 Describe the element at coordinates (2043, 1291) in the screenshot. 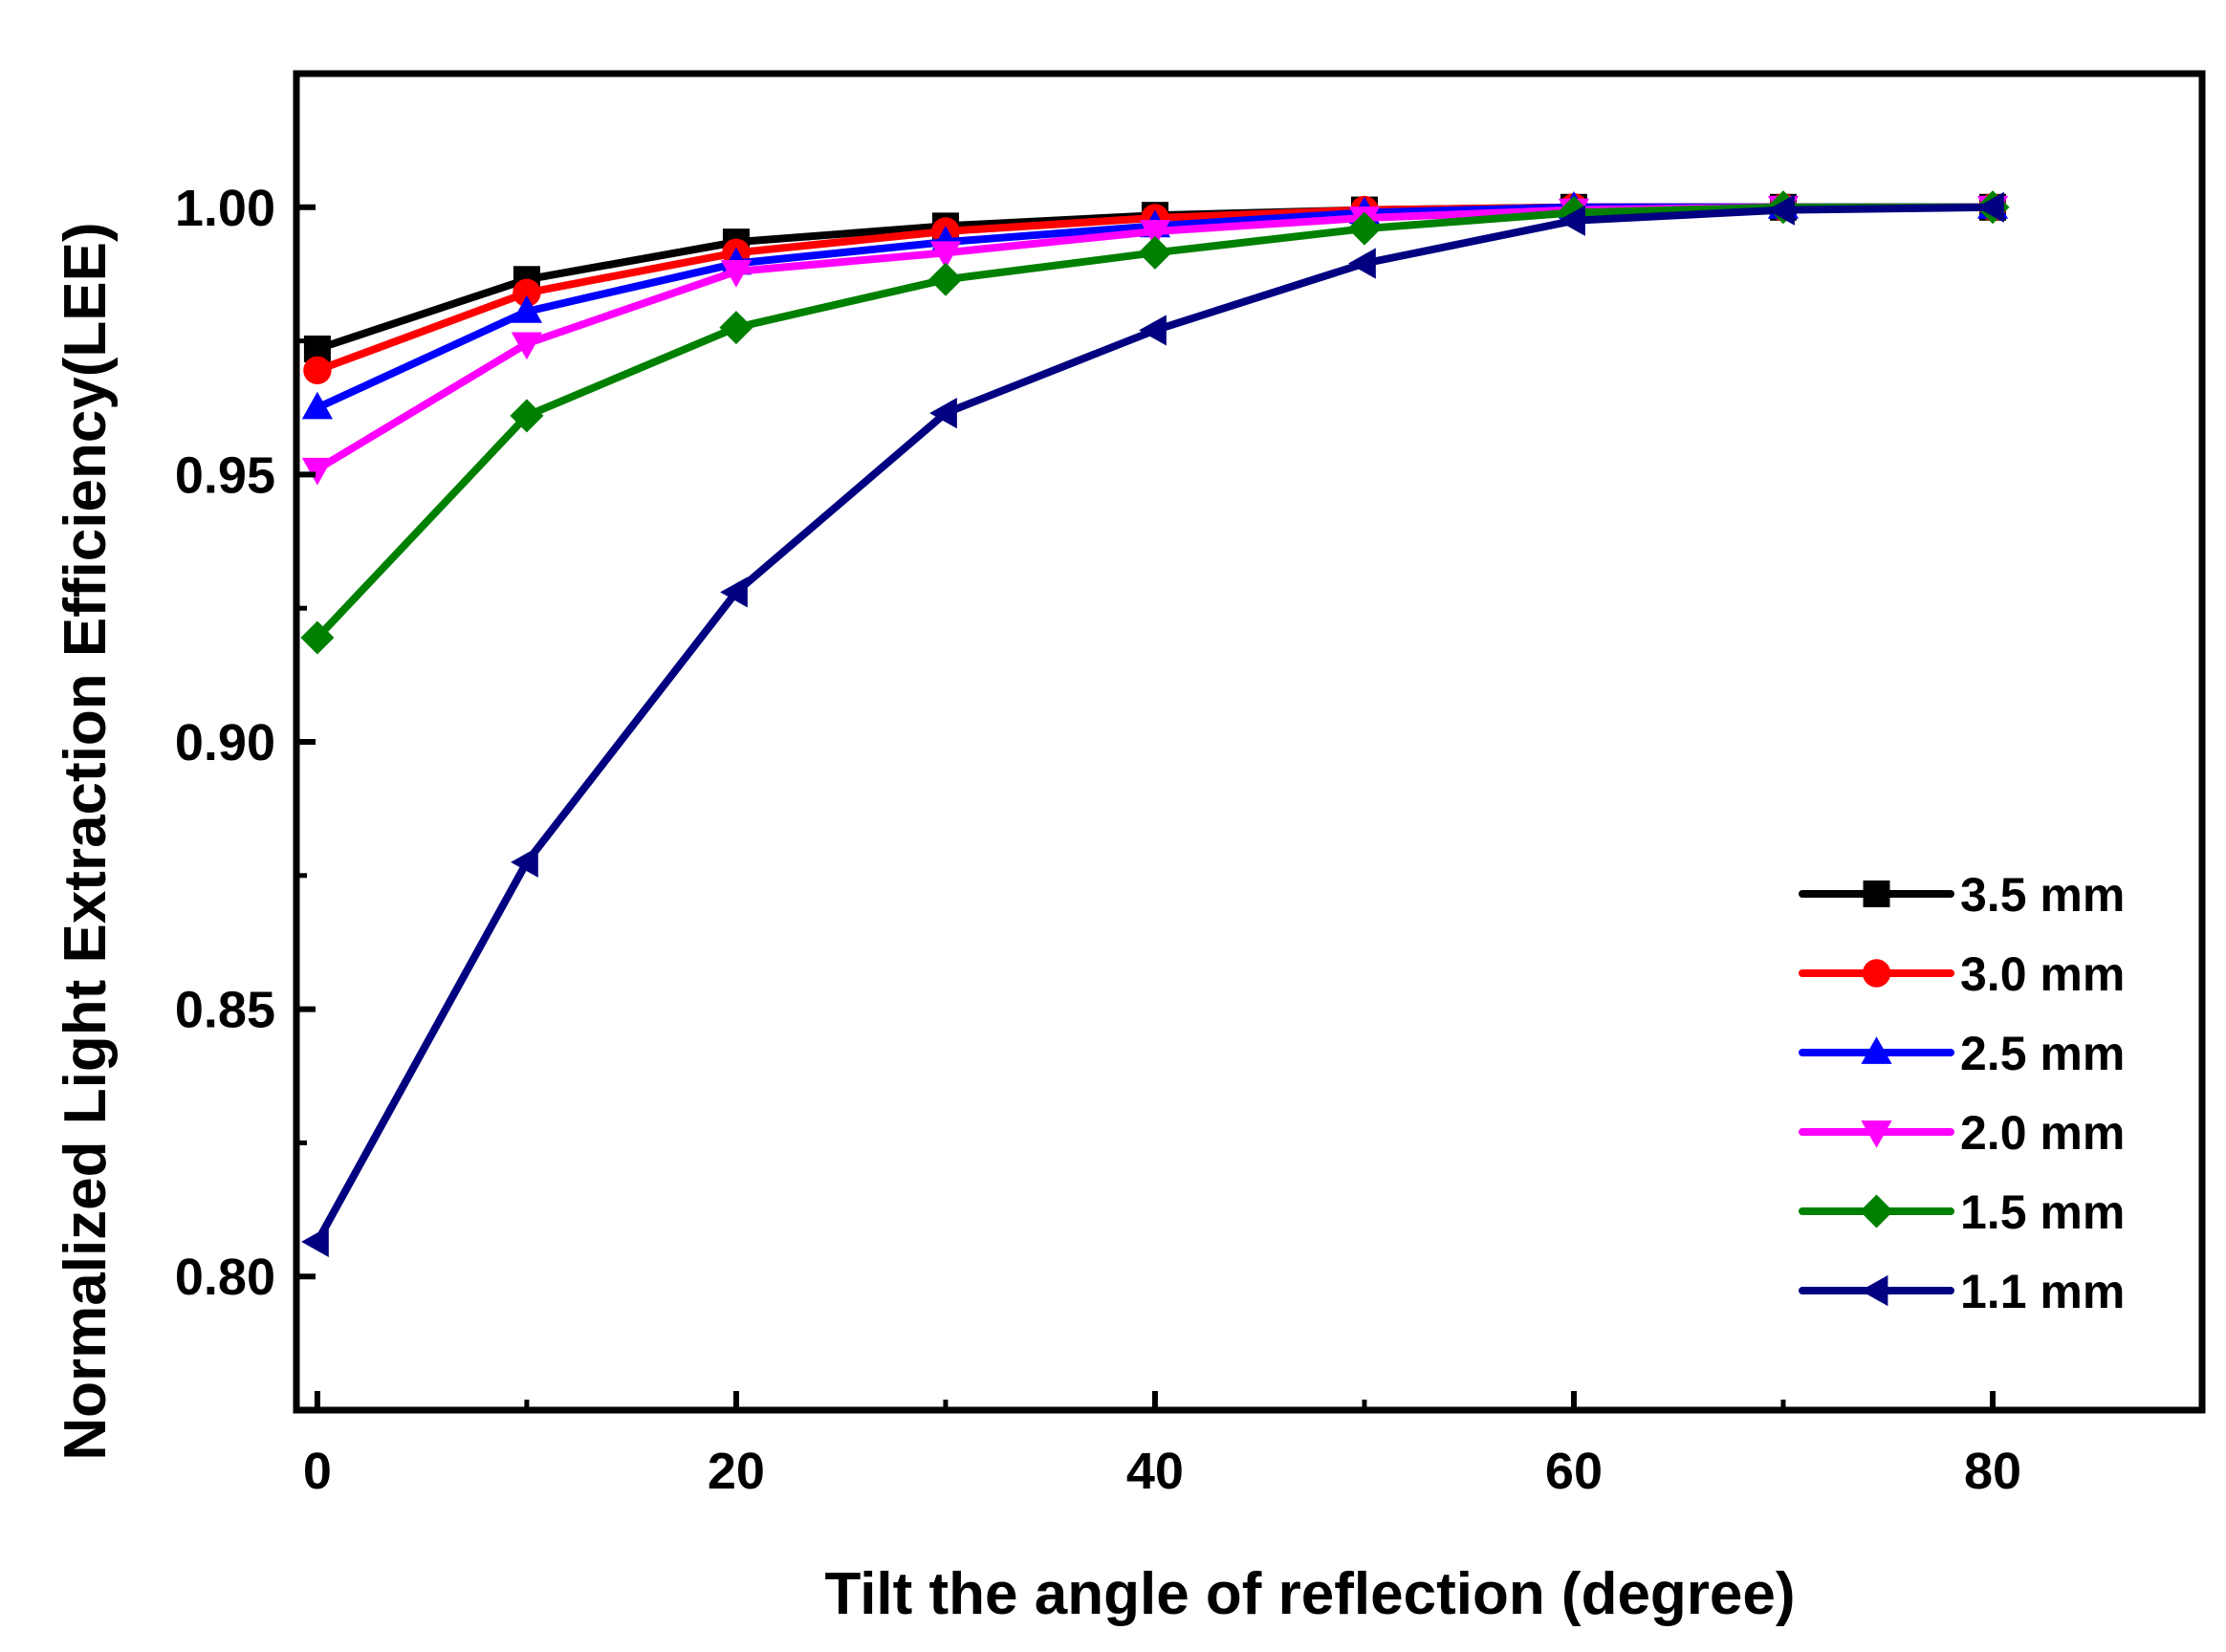

I see `legend-label-5: 1.1 mm` at that location.